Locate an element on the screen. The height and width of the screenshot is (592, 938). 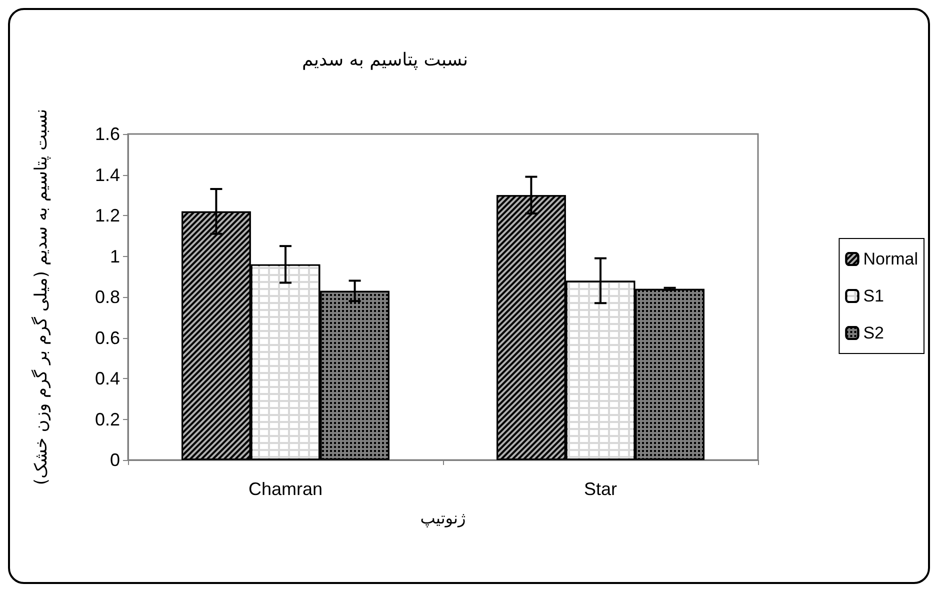
chart-title: نسبت پتاسیم به سدیم is located at coordinates (385, 60).